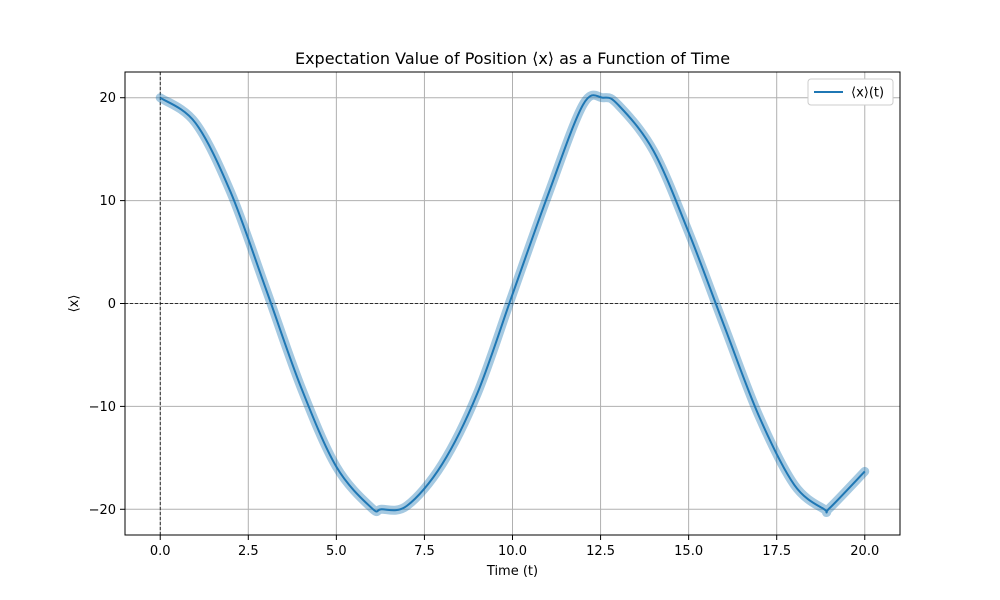 This screenshot has width=1000, height=600. I want to click on y-tick-label: −20, so click(102, 510).